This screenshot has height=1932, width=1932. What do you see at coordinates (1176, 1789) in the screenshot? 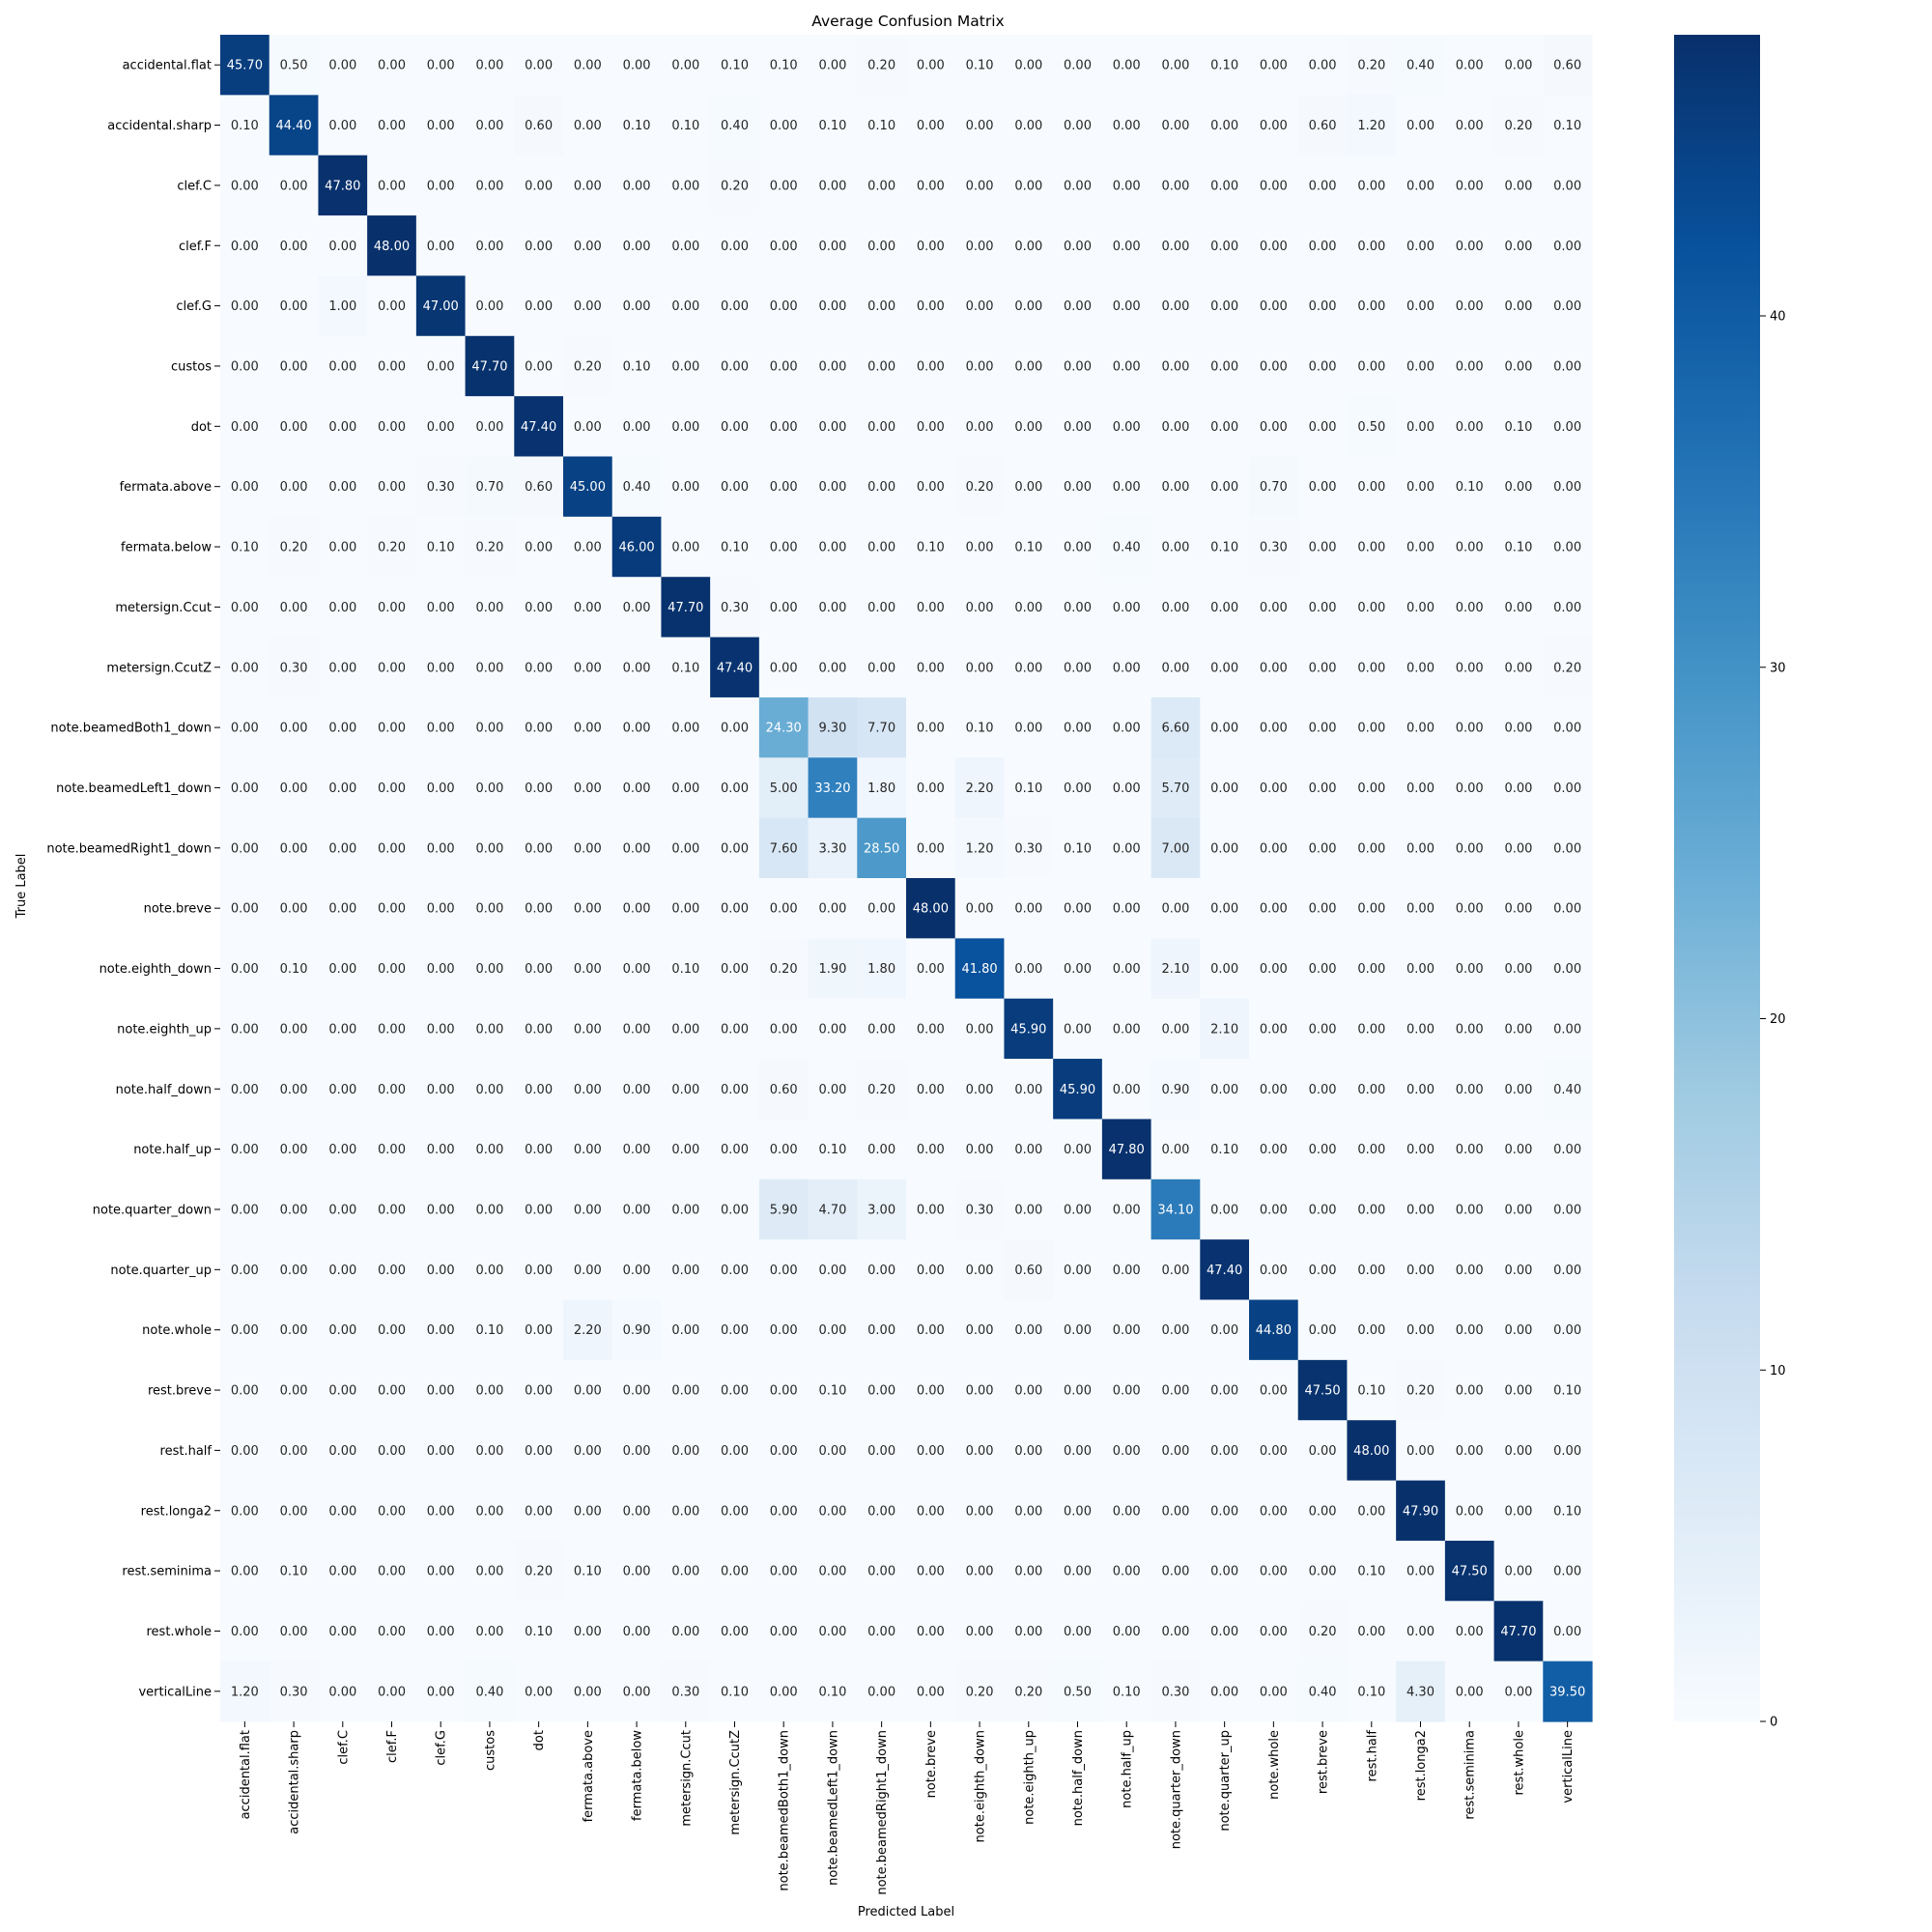
I see `x-tick-label: note.quarter_down` at bounding box center [1176, 1789].